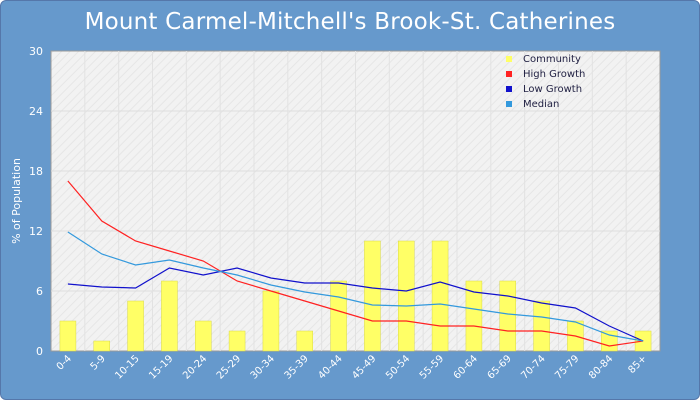 The width and height of the screenshot is (700, 400). Describe the element at coordinates (36, 231) in the screenshot. I see `y-tick-label: 12` at that location.